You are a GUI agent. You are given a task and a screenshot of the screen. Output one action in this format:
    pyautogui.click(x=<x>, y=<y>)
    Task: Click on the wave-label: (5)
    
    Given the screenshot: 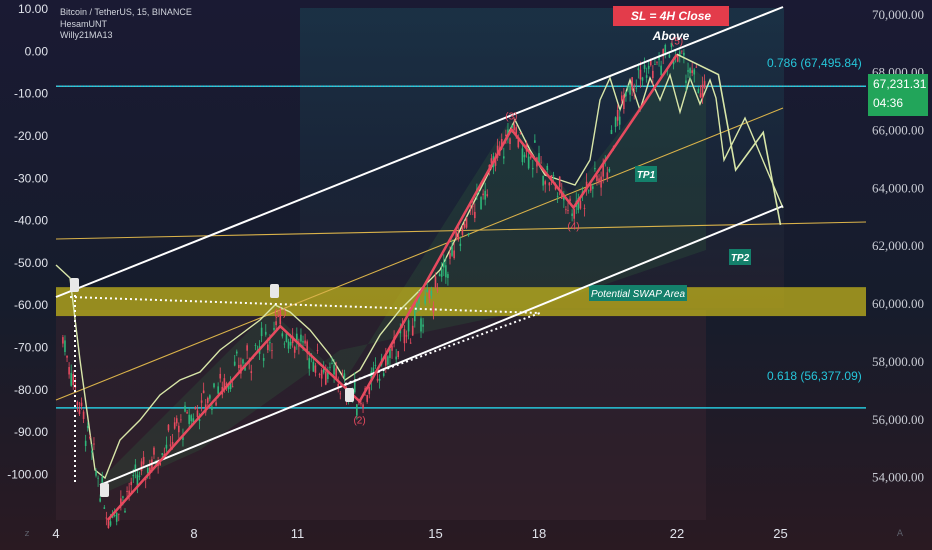 What is the action you would take?
    pyautogui.click(x=677, y=41)
    